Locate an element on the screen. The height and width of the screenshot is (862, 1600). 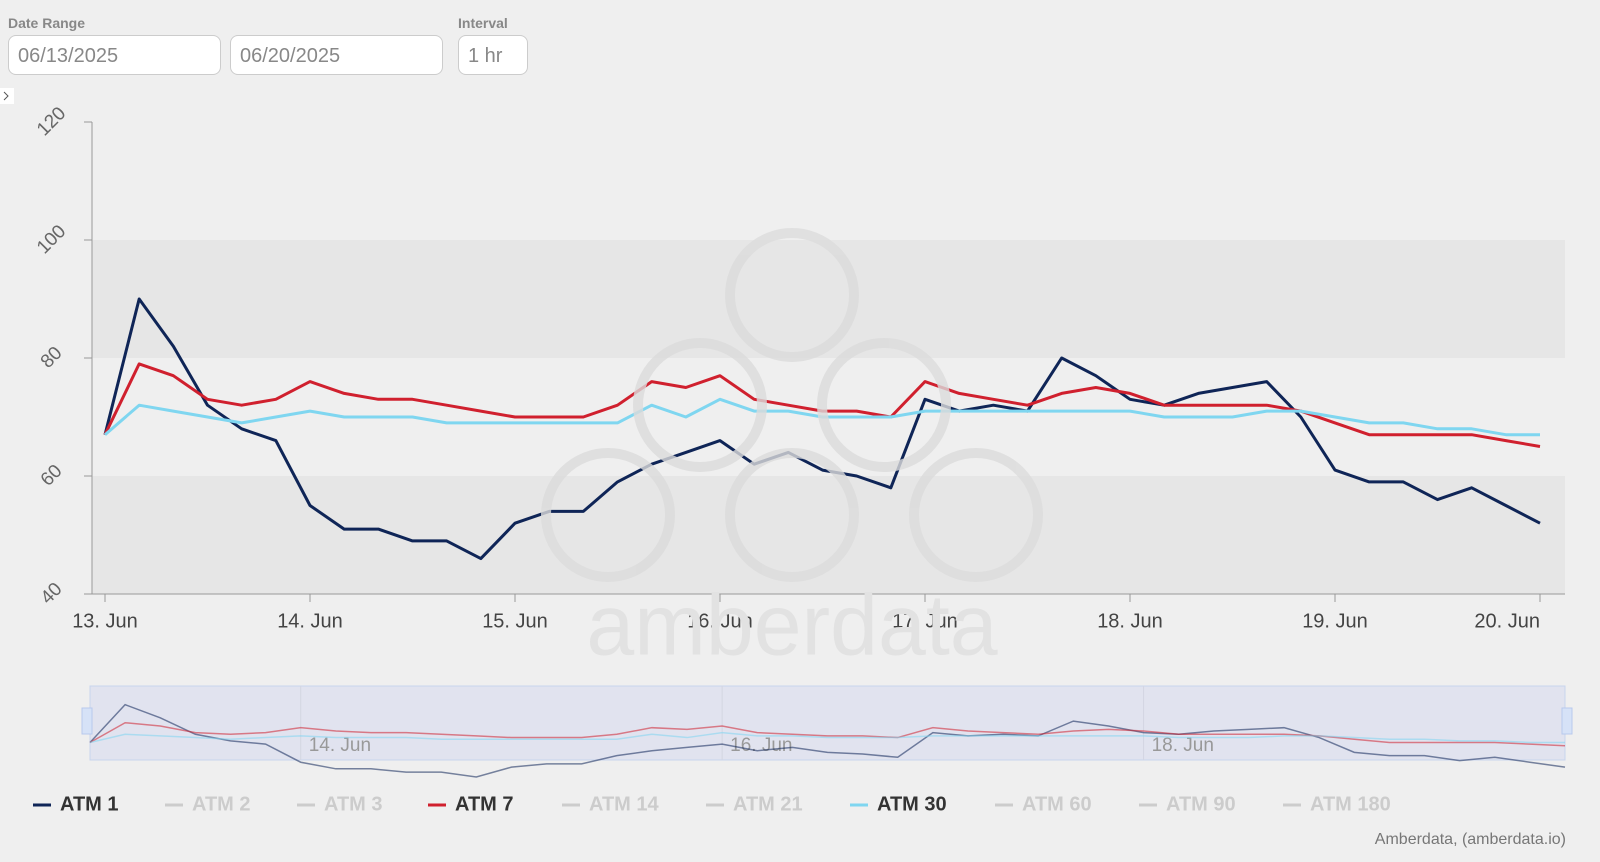
start-date-input: 06/13/2025 is located at coordinates (114, 55).